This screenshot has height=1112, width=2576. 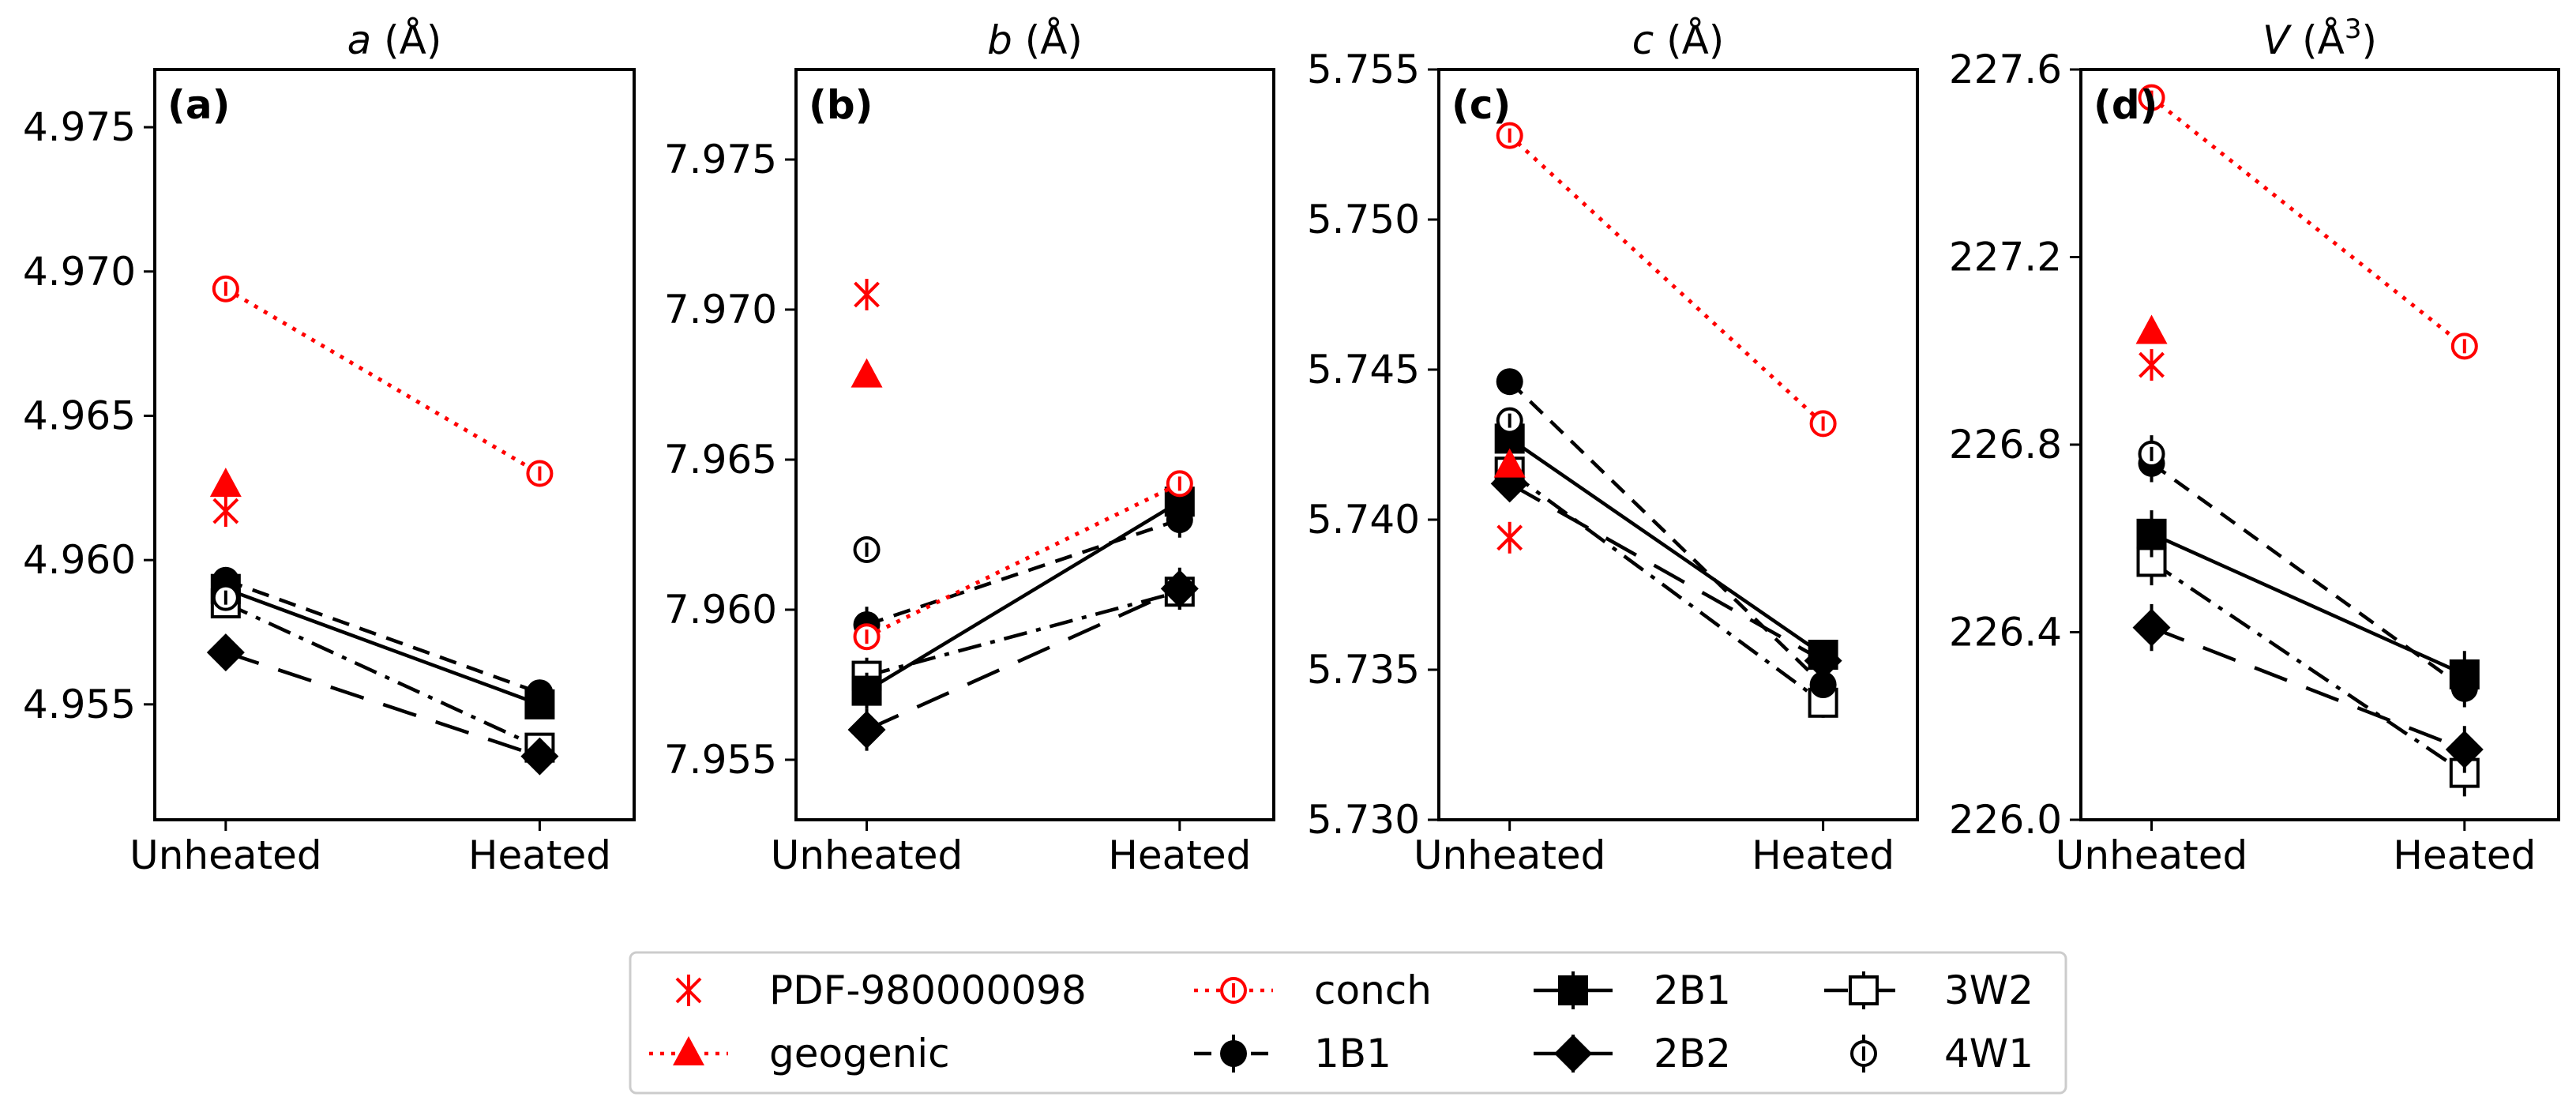 What do you see at coordinates (2005, 257) in the screenshot?
I see `y-tick-label: 227.2` at bounding box center [2005, 257].